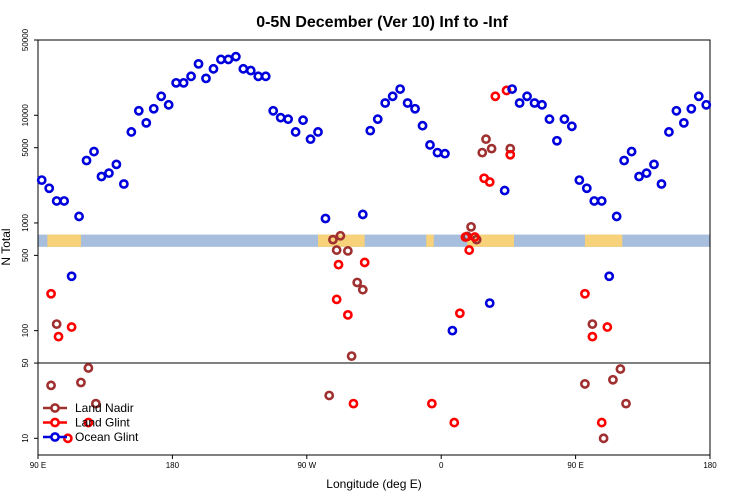 The width and height of the screenshot is (750, 500). I want to click on y-tick-label: 10, so click(25, 437).